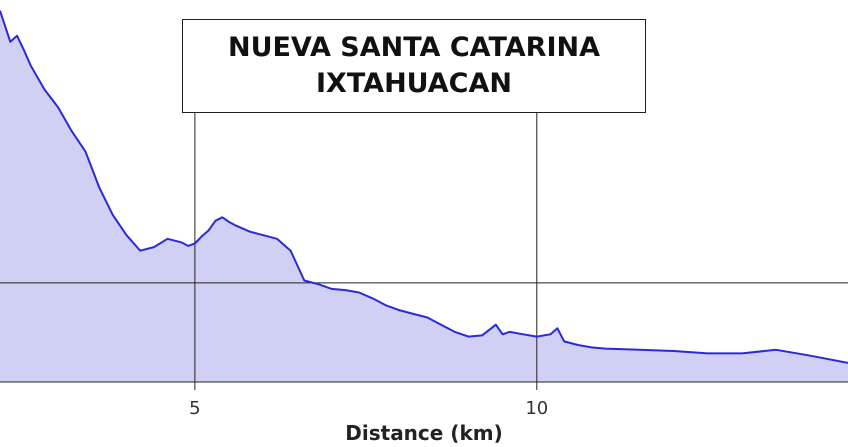 Image resolution: width=848 pixels, height=447 pixels. What do you see at coordinates (414, 47) in the screenshot?
I see `chart-title-line-1: NUEVA SANTA CATARINA` at bounding box center [414, 47].